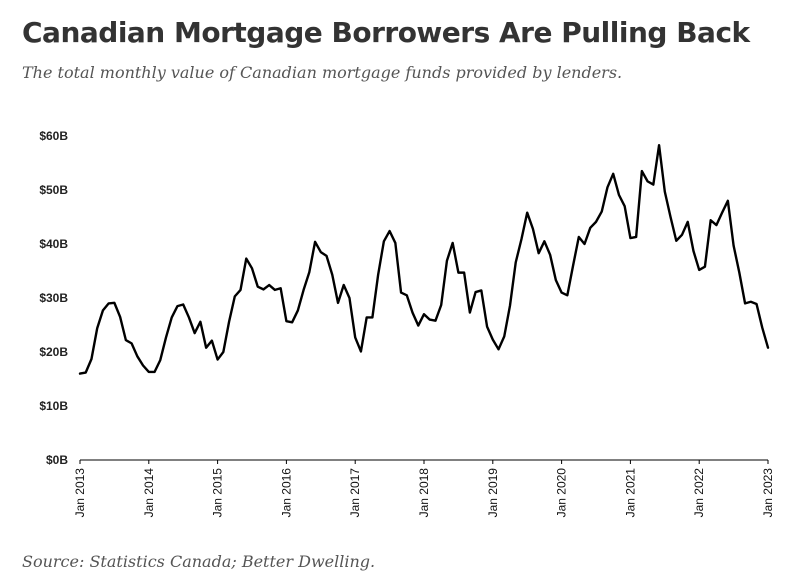 The height and width of the screenshot is (579, 800). Describe the element at coordinates (699, 493) in the screenshot. I see `x-tick-label: Jan 2022` at that location.